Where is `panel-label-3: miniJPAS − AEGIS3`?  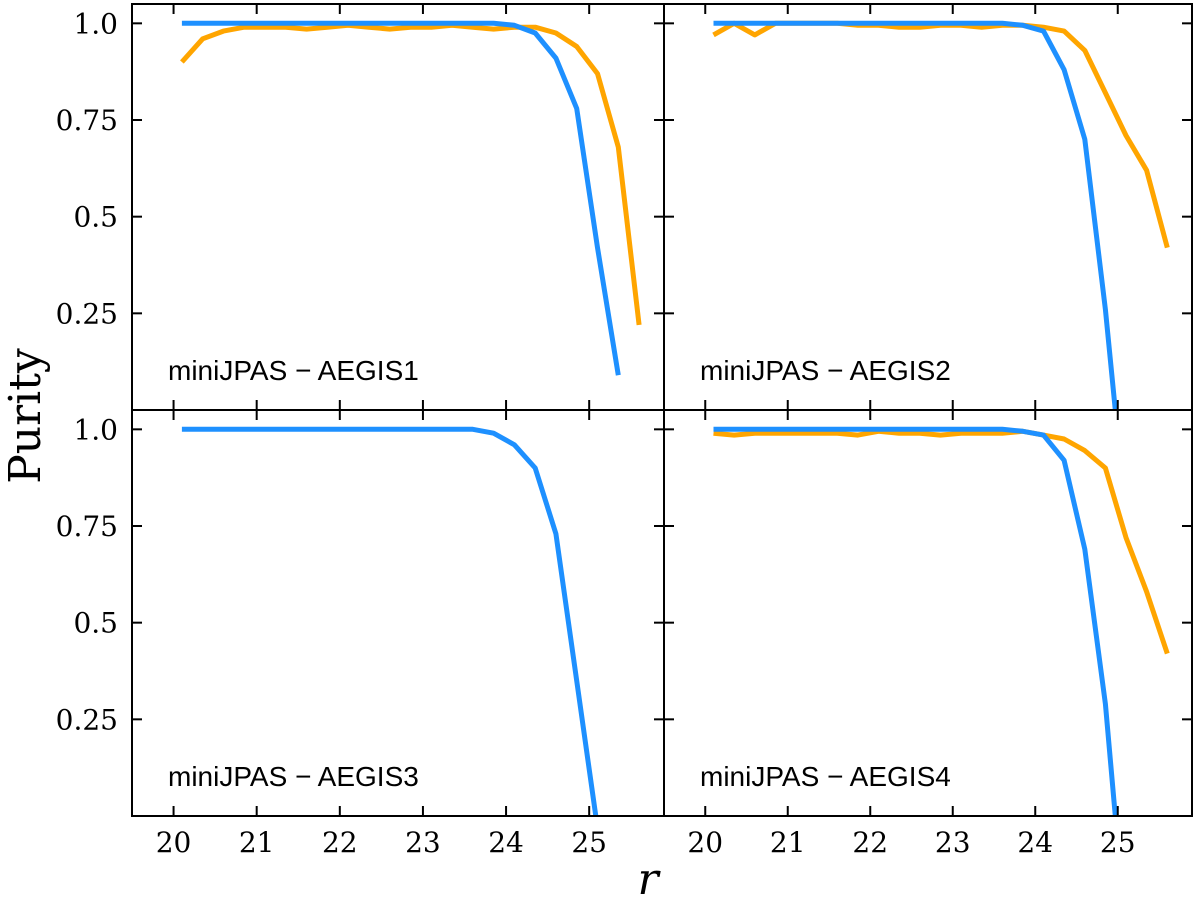
panel-label-3: miniJPAS − AEGIS3 is located at coordinates (293, 776).